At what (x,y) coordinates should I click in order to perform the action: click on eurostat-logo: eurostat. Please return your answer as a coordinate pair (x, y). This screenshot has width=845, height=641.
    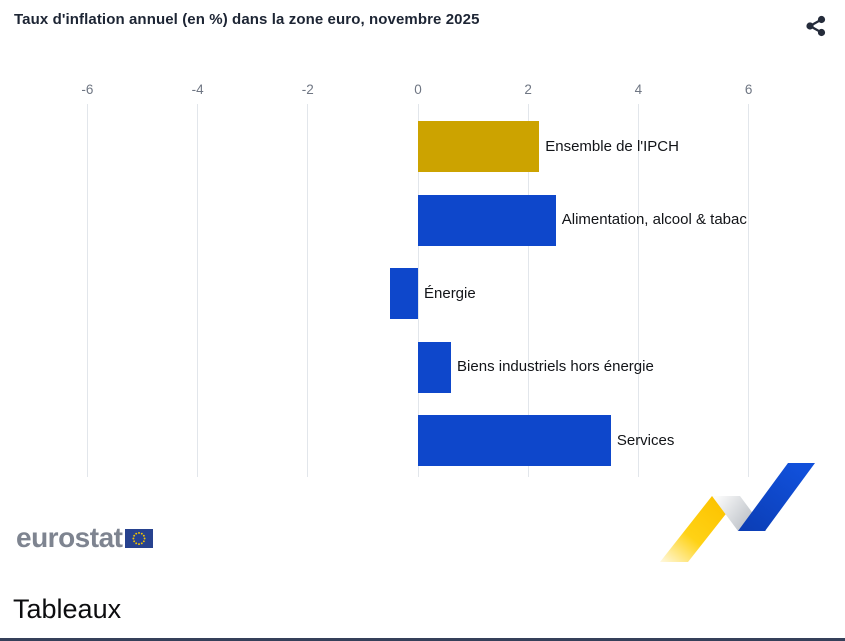
    Looking at the image, I should click on (85, 537).